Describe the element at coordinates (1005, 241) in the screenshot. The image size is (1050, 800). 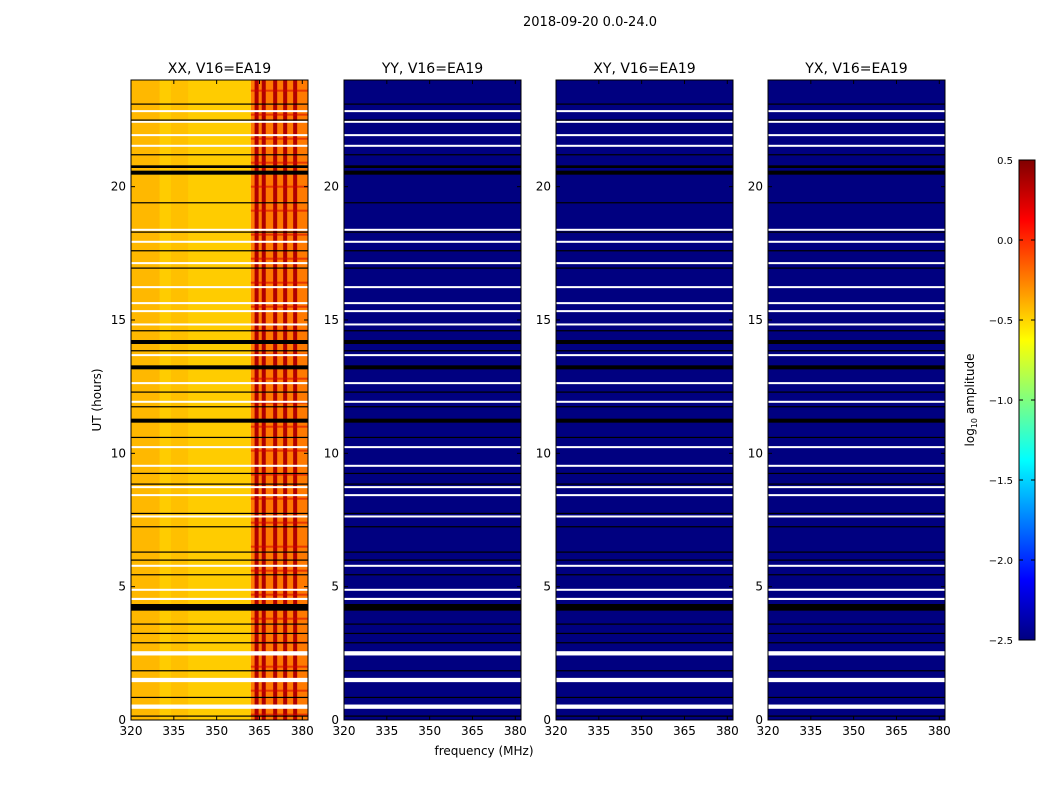
I see `colorbar-tick-label: 0.0` at that location.